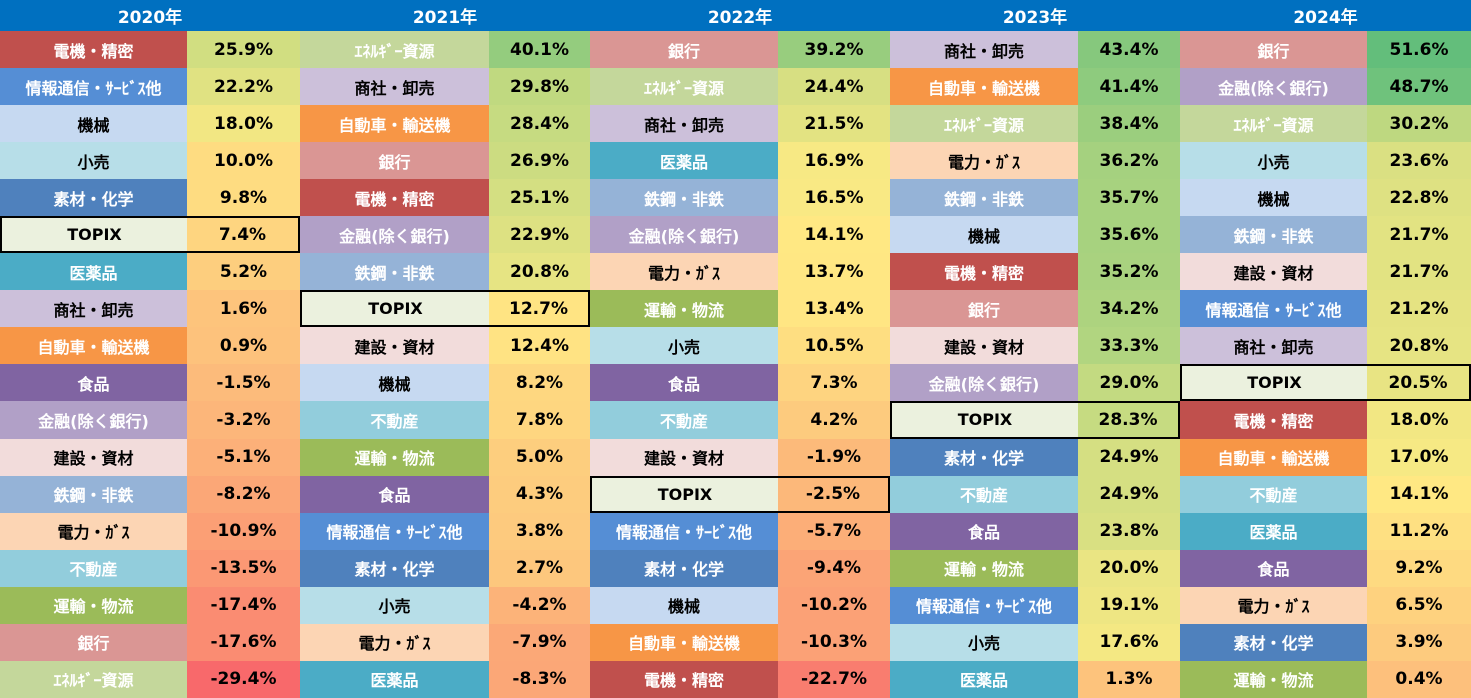 Image resolution: width=1471 pixels, height=698 pixels. Describe the element at coordinates (834, 161) in the screenshot. I see `sector-return-cell: 16.9%` at that location.